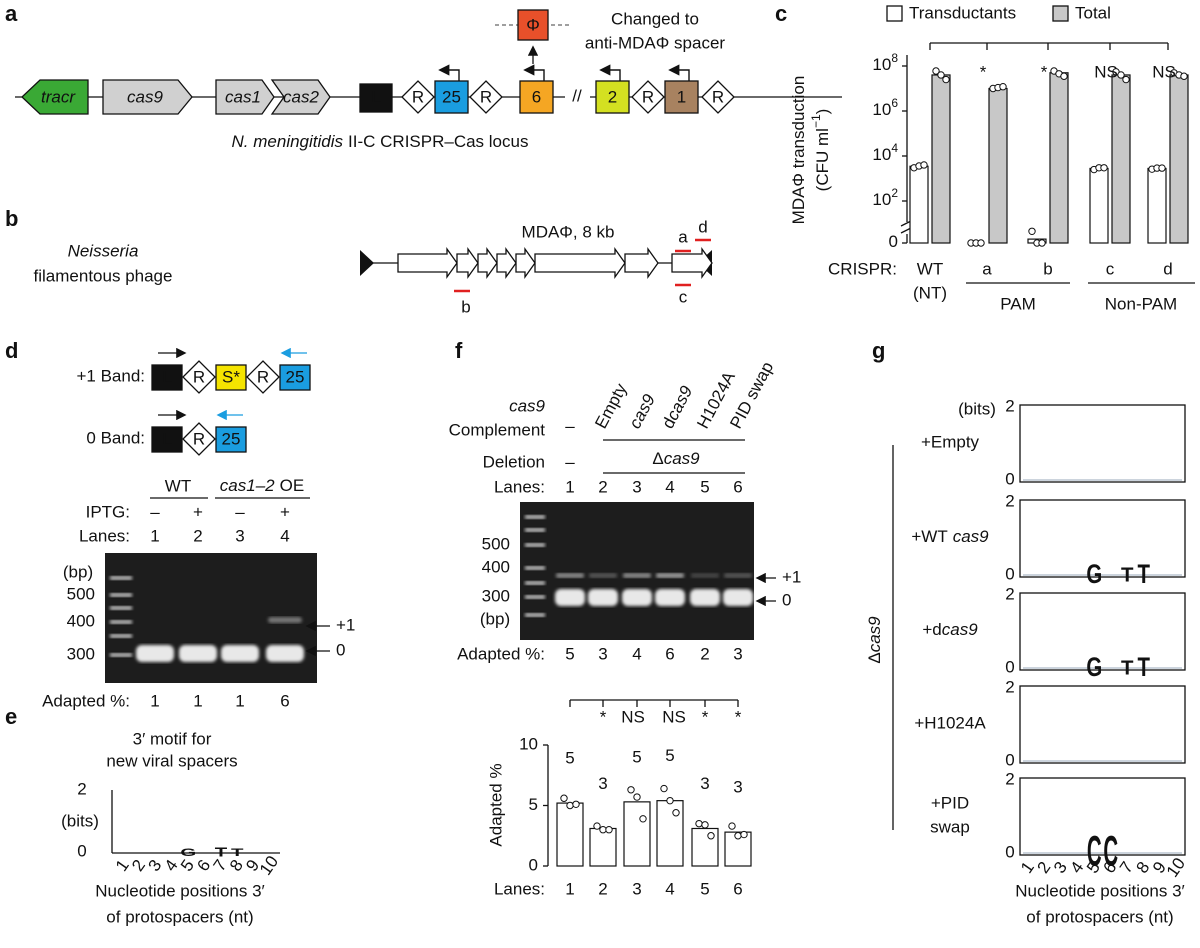 This screenshot has width=1200, height=948. Describe the element at coordinates (1060, 13) in the screenshot. I see `legend-swatch` at that location.